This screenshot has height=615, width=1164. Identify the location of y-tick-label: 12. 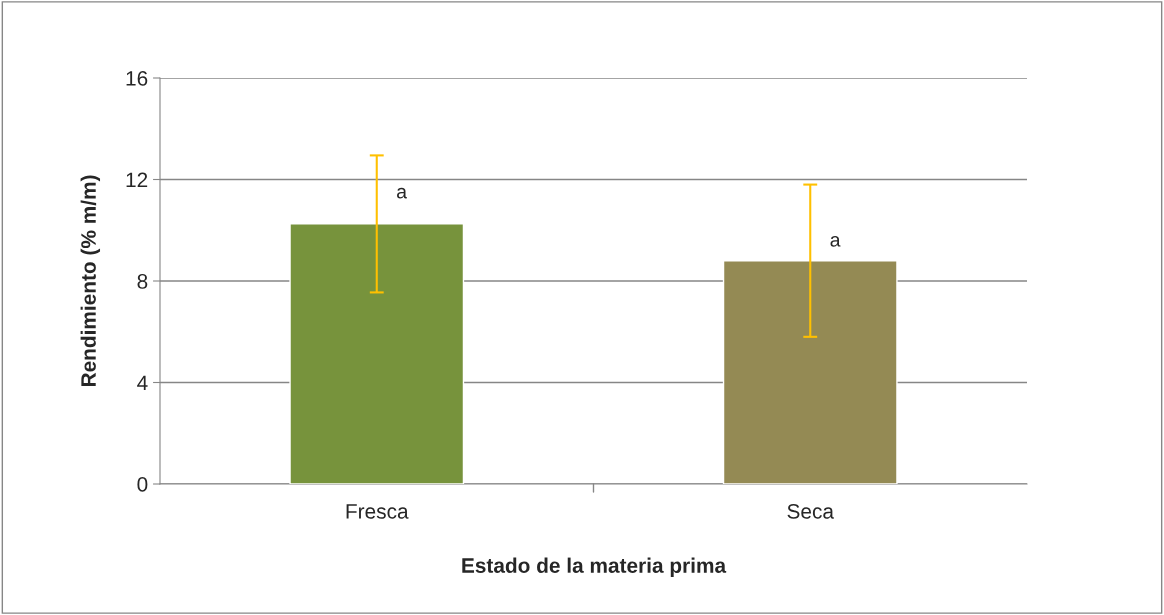
(137, 180).